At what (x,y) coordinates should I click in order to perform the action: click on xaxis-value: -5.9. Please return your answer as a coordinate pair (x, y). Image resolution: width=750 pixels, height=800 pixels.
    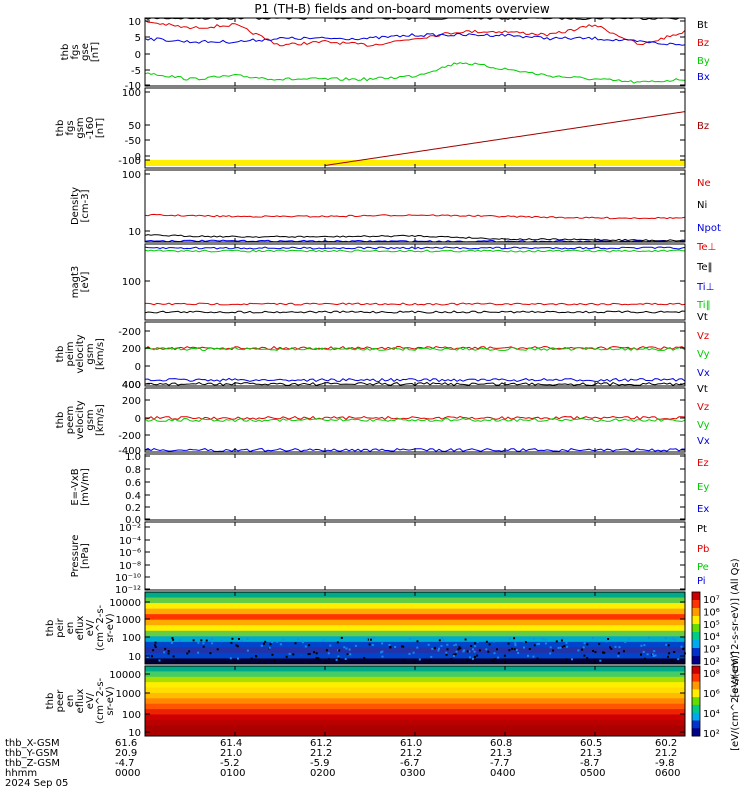
    Looking at the image, I should click on (320, 763).